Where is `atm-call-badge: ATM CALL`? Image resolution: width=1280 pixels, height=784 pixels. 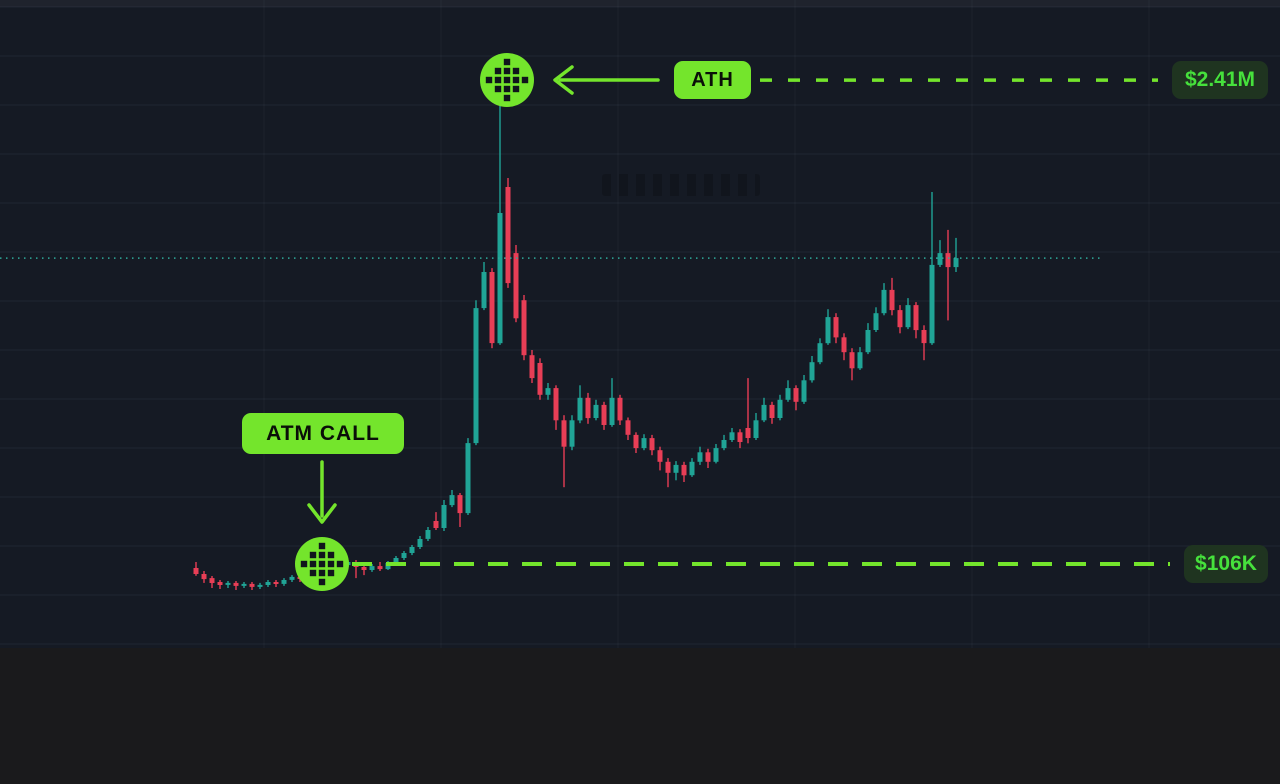
atm-call-badge: ATM CALL is located at coordinates (323, 433).